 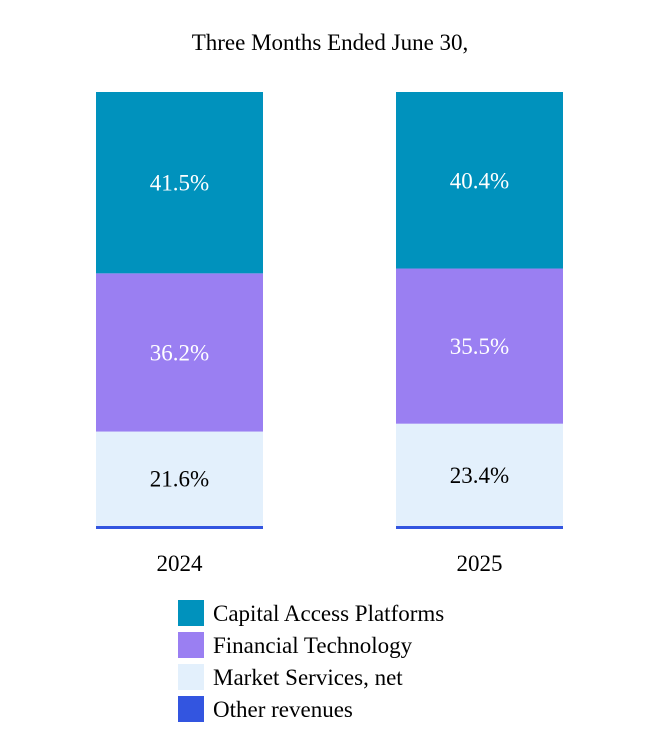 What do you see at coordinates (313, 645) in the screenshot?
I see `legend-label: Financial Technology` at bounding box center [313, 645].